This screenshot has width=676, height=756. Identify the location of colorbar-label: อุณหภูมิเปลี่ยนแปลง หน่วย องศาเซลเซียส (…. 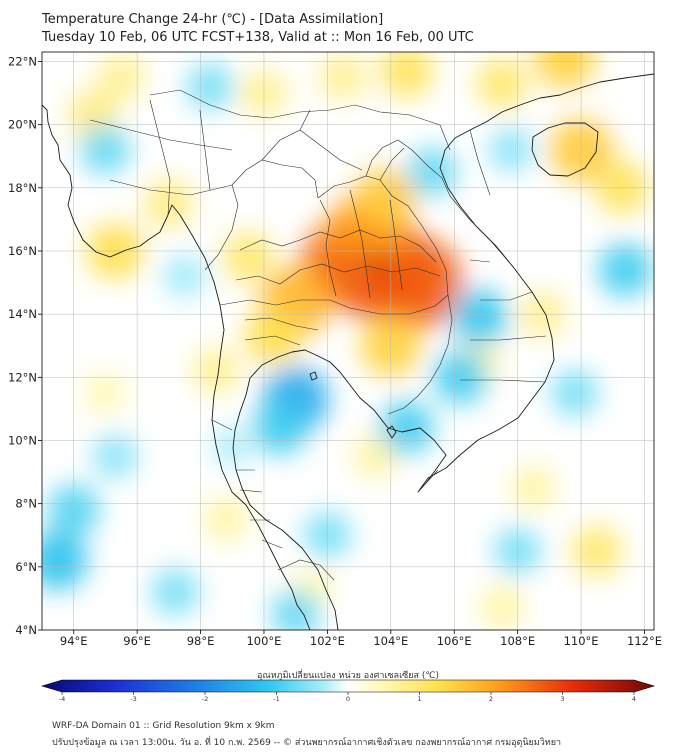
(348, 674).